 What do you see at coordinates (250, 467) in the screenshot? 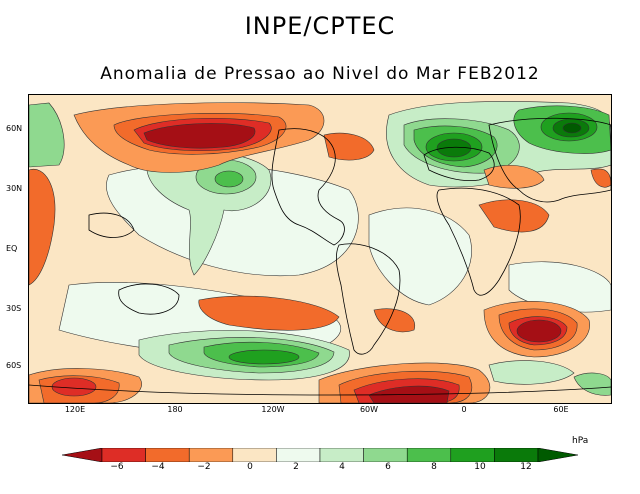
I see `colorbar-tick-0: 0` at bounding box center [250, 467].